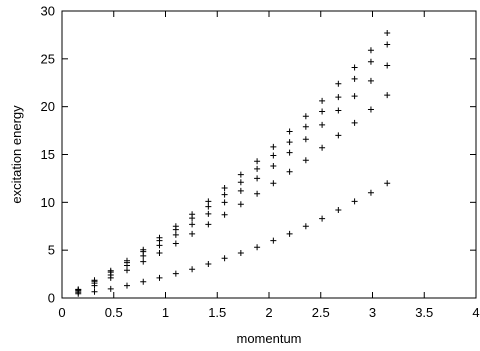  What do you see at coordinates (61, 312) in the screenshot?
I see `x-tick-label: 0` at bounding box center [61, 312].